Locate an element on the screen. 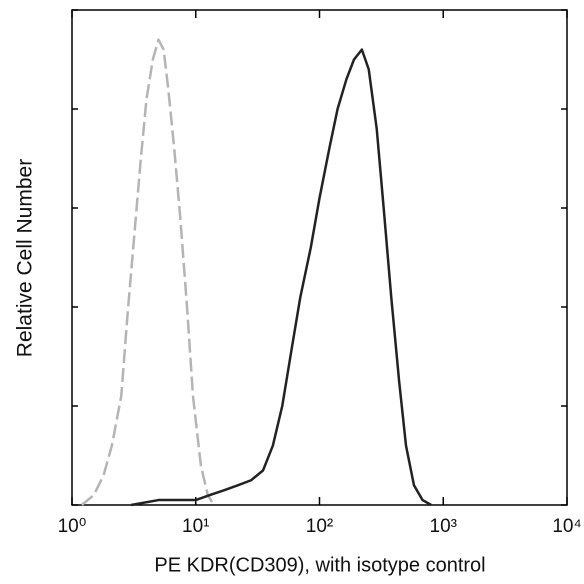  x-tick-label: 10² is located at coordinates (319, 526).